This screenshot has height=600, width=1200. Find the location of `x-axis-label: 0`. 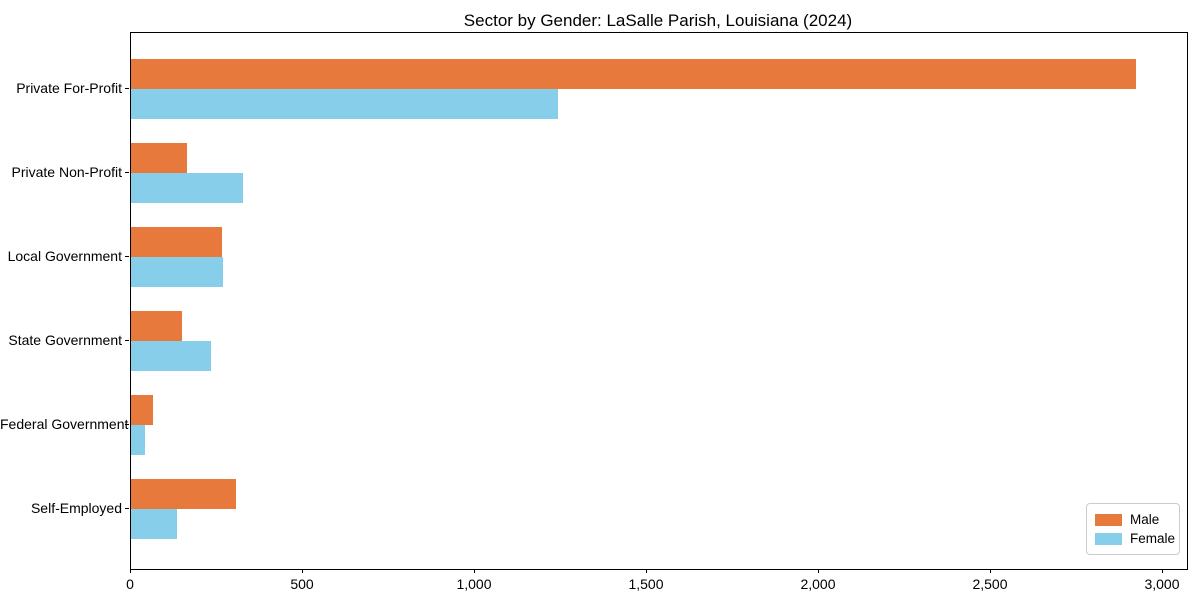

x-axis-label: 0 is located at coordinates (130, 584).